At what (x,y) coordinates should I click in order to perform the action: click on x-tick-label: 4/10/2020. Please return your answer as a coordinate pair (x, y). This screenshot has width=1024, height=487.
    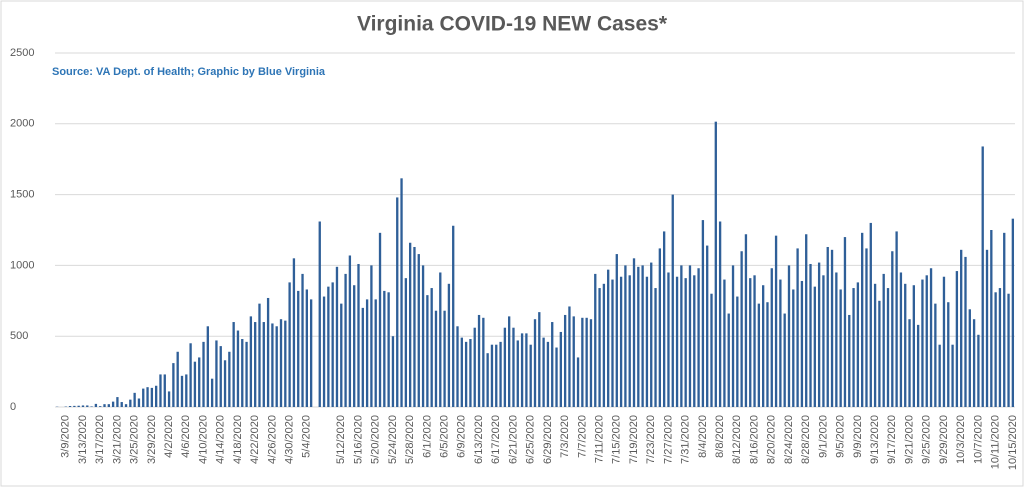
    Looking at the image, I should click on (203, 439).